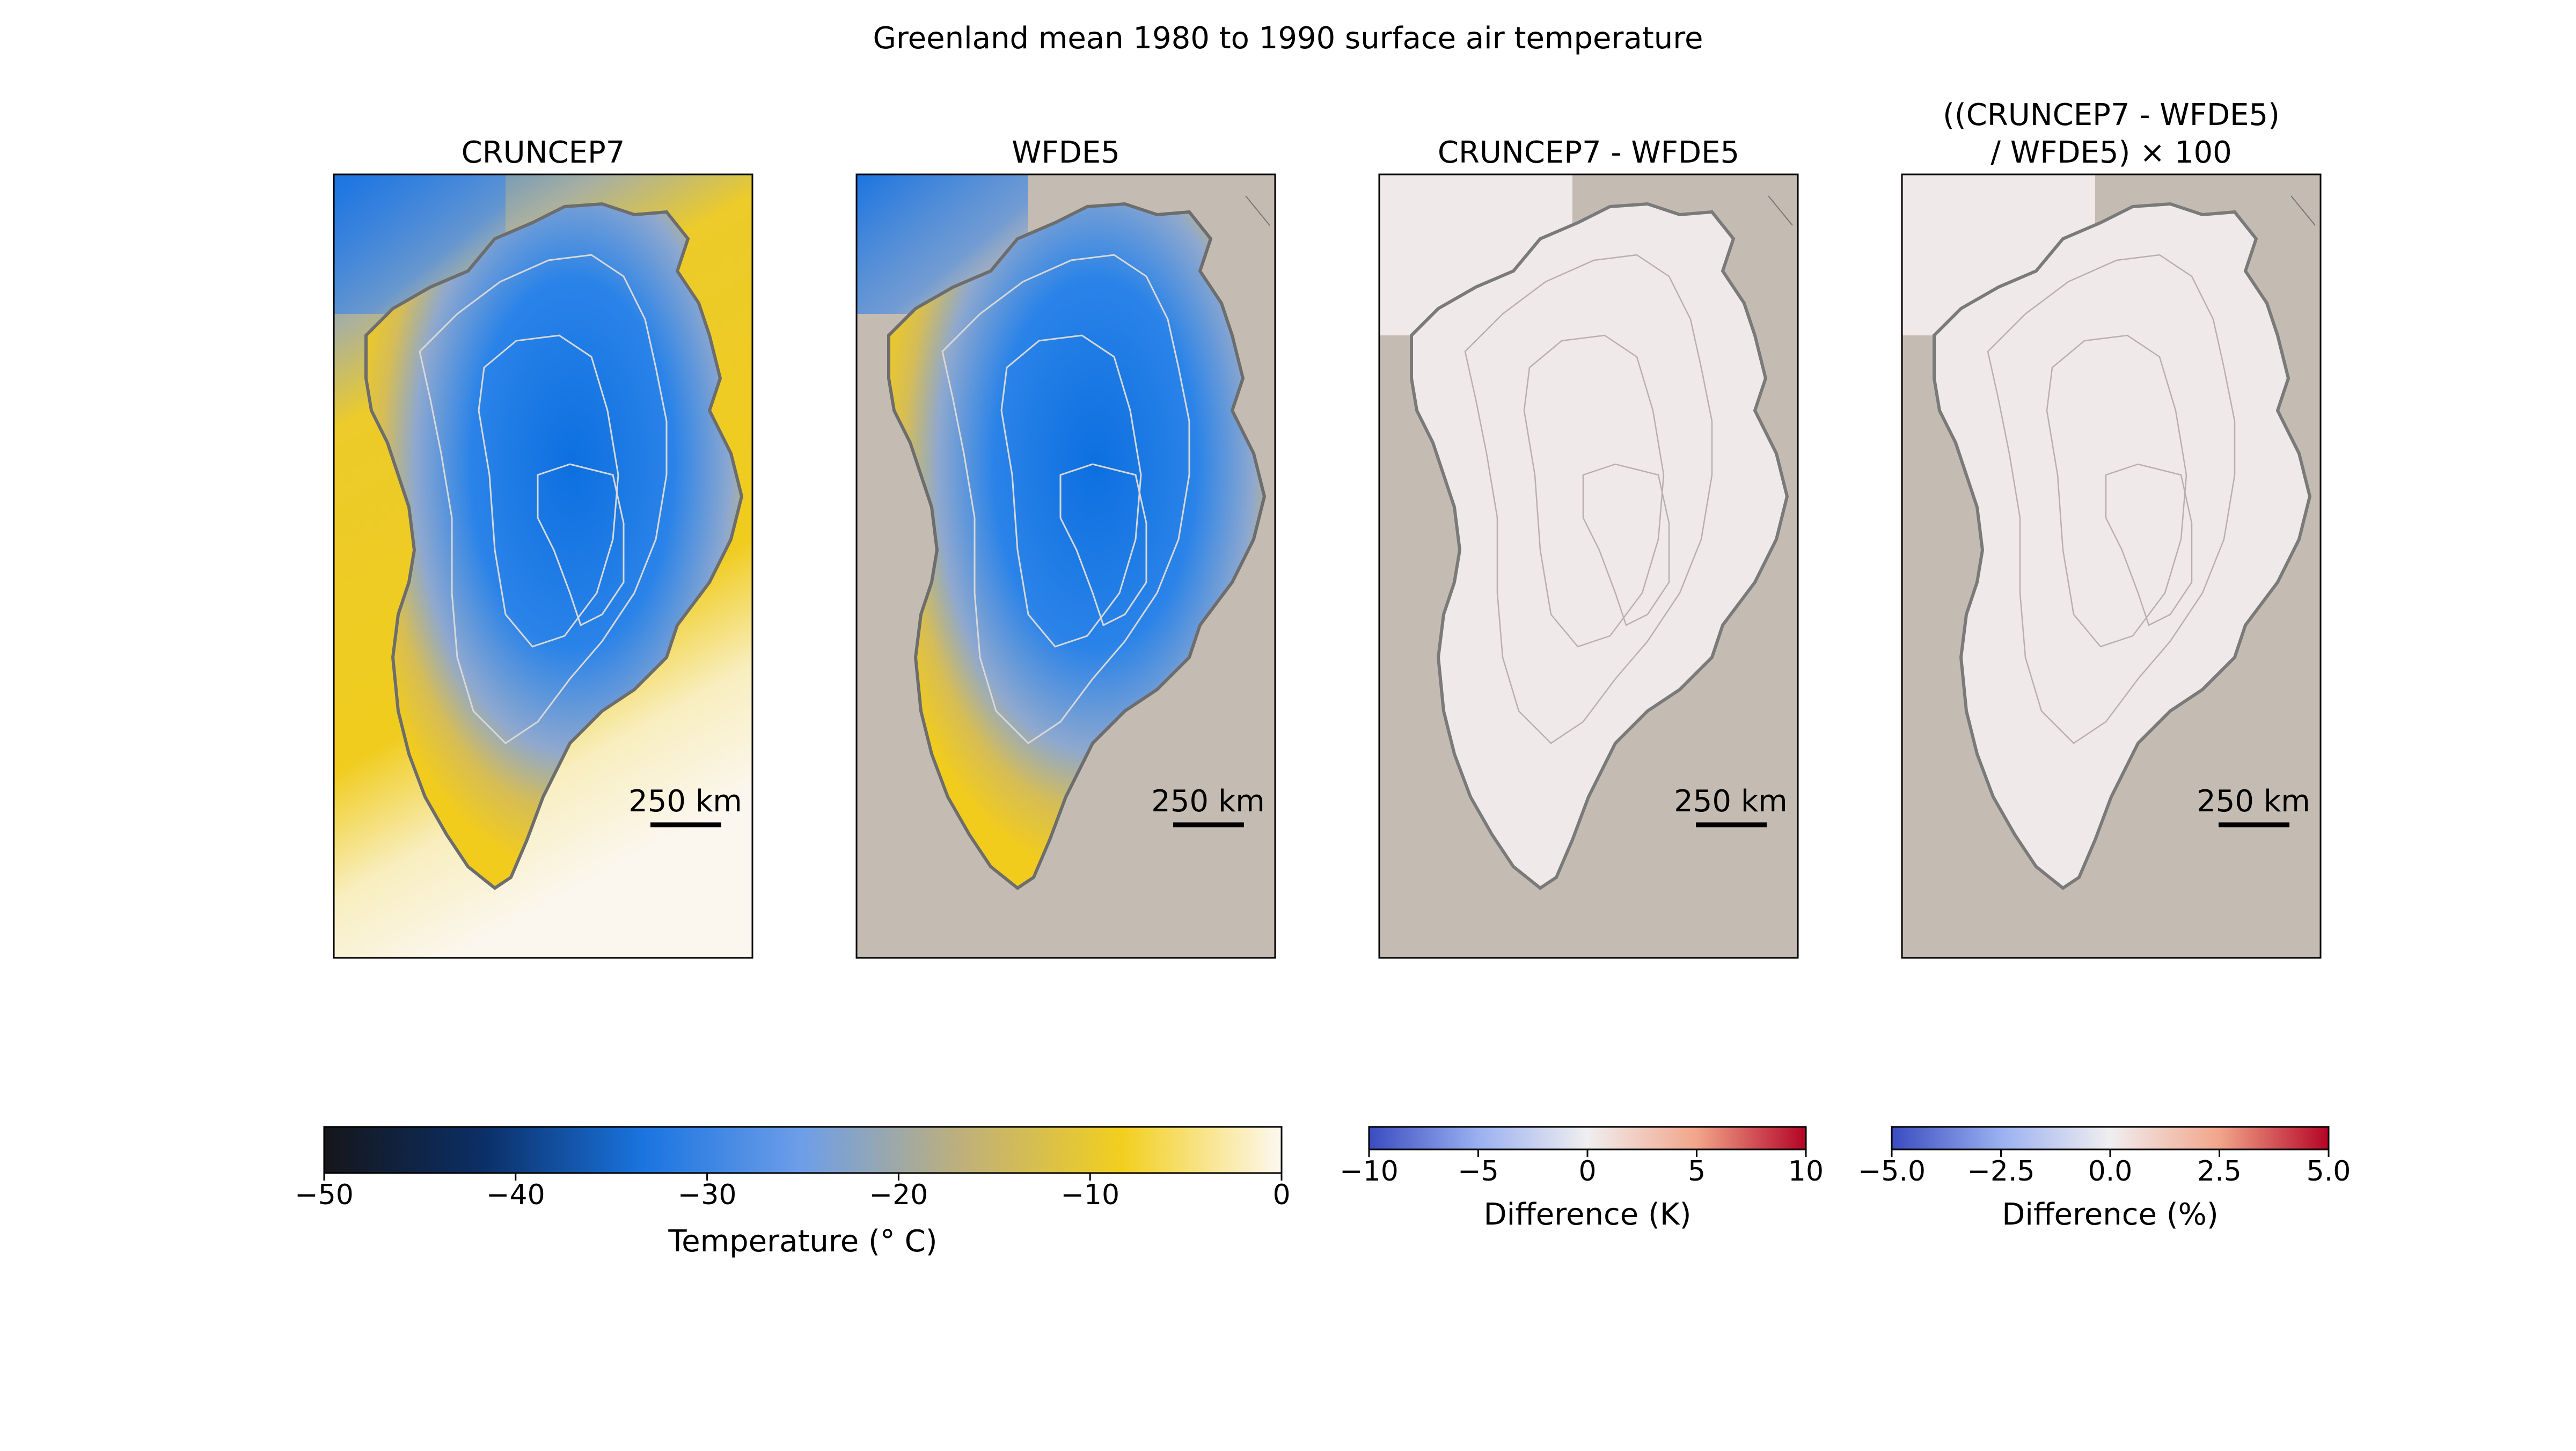 The image size is (2576, 1451). Describe the element at coordinates (2111, 116) in the screenshot. I see `panel-title-line1: ((CRUNCEP7 - WFDE5)` at that location.